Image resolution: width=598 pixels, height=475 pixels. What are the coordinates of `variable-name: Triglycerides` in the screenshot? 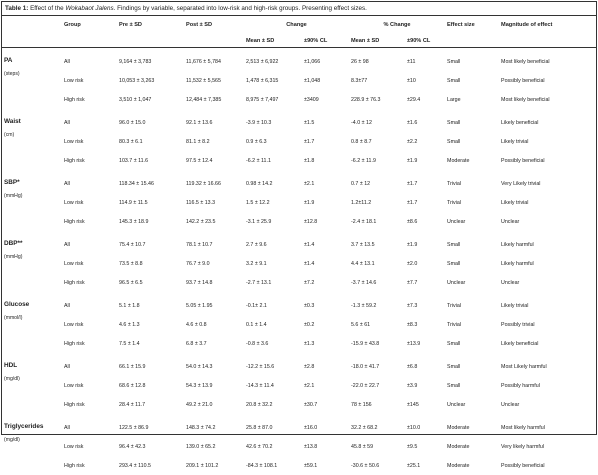 It's located at (23, 426).